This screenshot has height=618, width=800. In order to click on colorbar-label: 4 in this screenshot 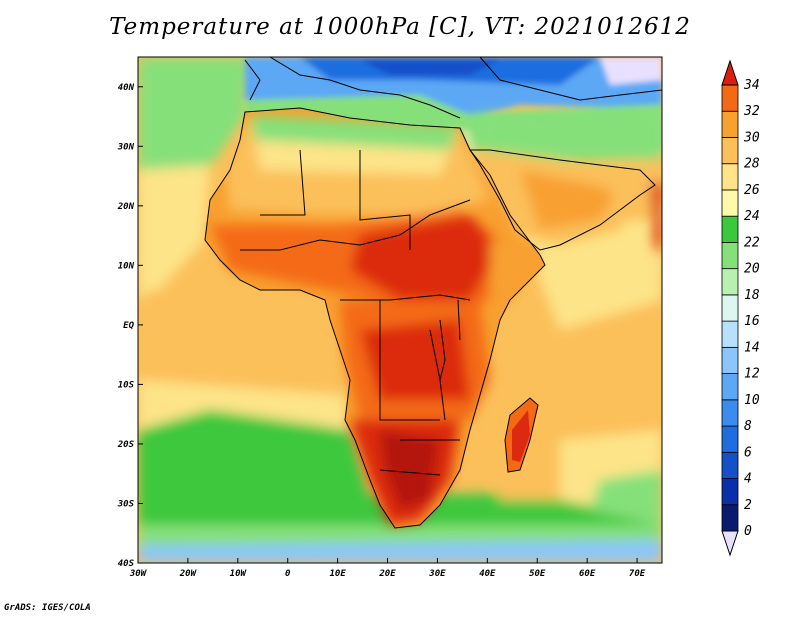, I will do `click(748, 479)`.